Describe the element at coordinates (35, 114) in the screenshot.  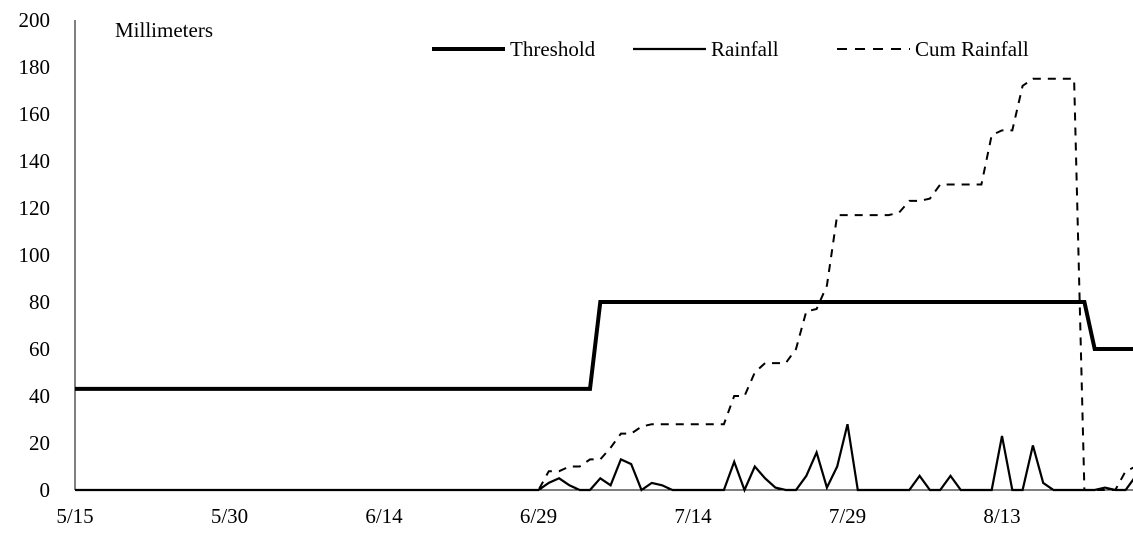
I see `y-tick-label-160: 160` at that location.